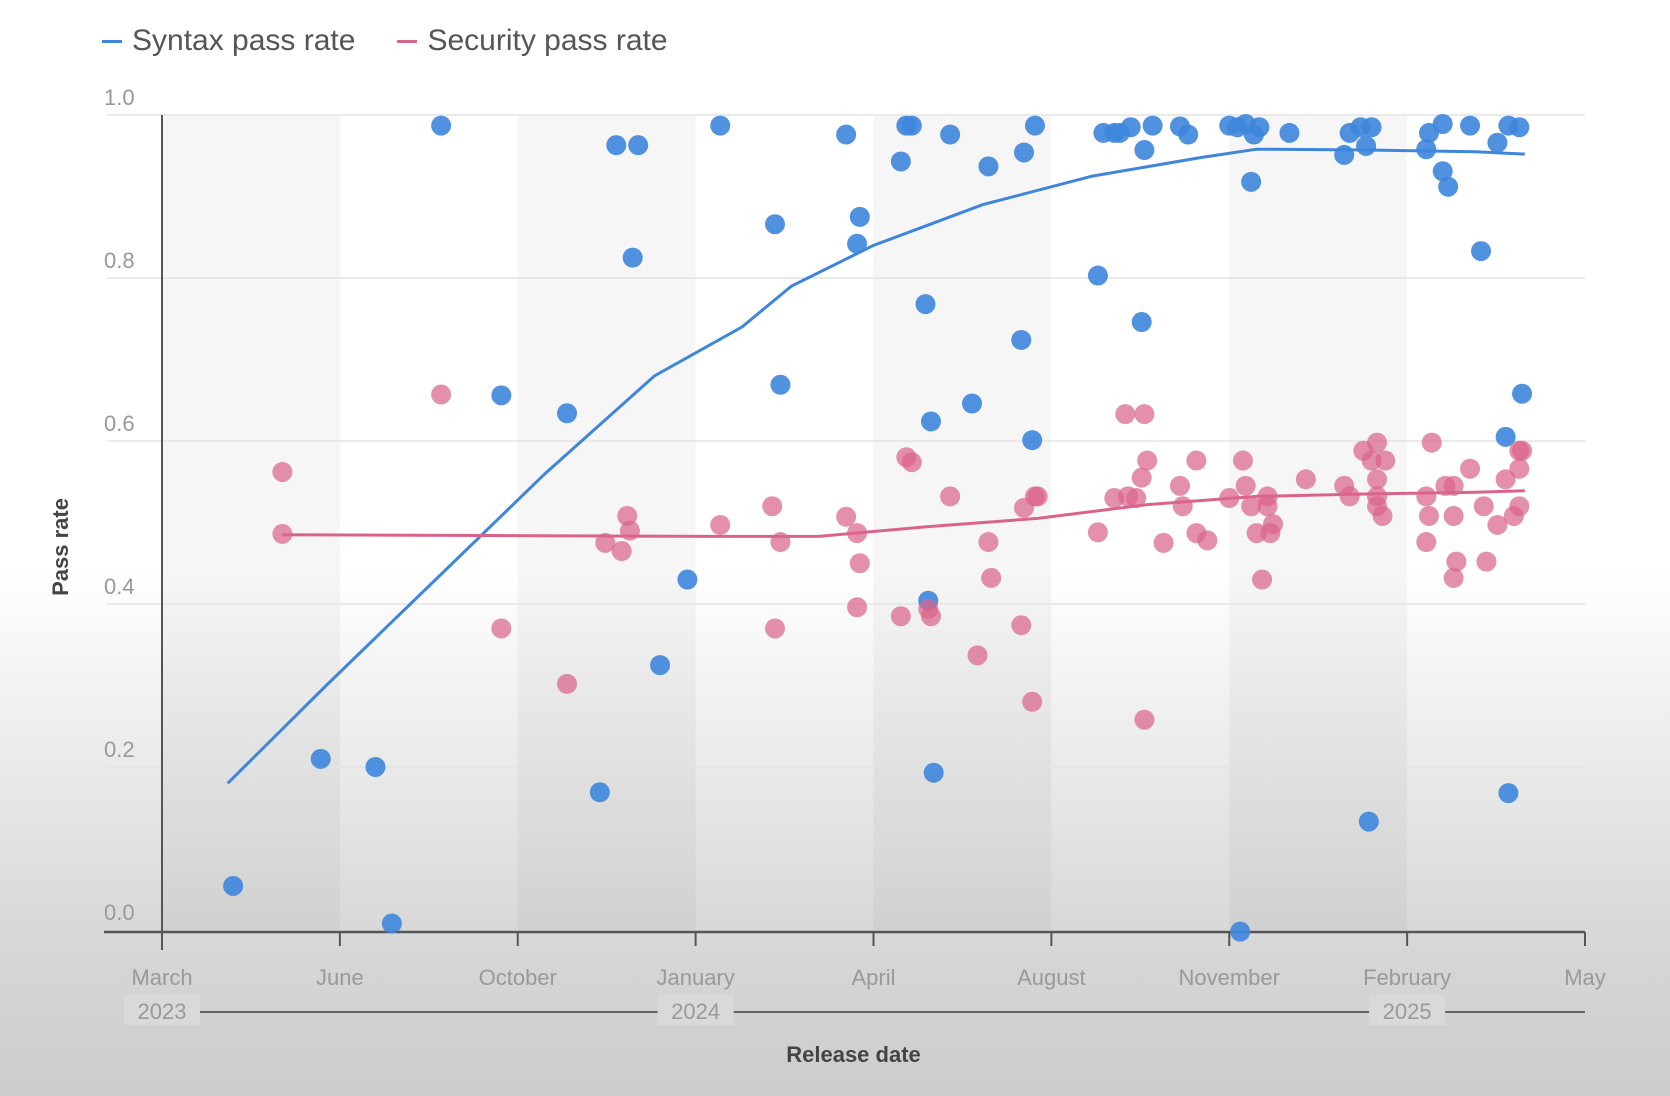  Describe the element at coordinates (119, 97) in the screenshot. I see `y-tick-label: 1.0` at that location.